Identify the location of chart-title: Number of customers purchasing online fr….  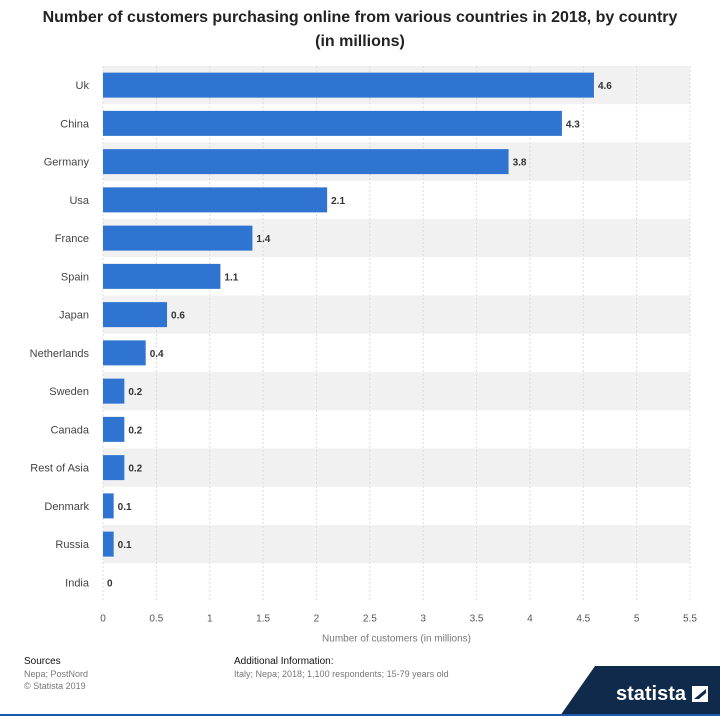
(360, 29).